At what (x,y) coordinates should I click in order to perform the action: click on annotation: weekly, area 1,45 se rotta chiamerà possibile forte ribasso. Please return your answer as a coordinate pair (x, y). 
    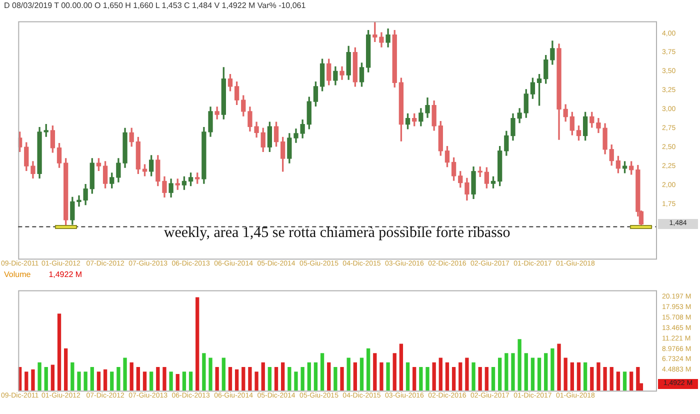
    Looking at the image, I should click on (337, 233).